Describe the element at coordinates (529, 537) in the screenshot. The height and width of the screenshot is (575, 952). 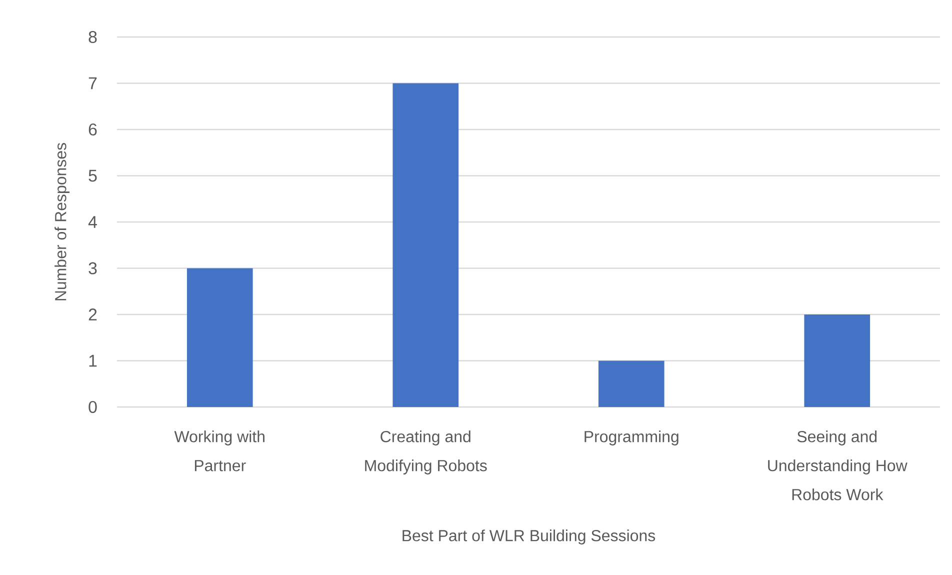
I see `x-axis-title: Best Part of WLR Building Sessions` at that location.